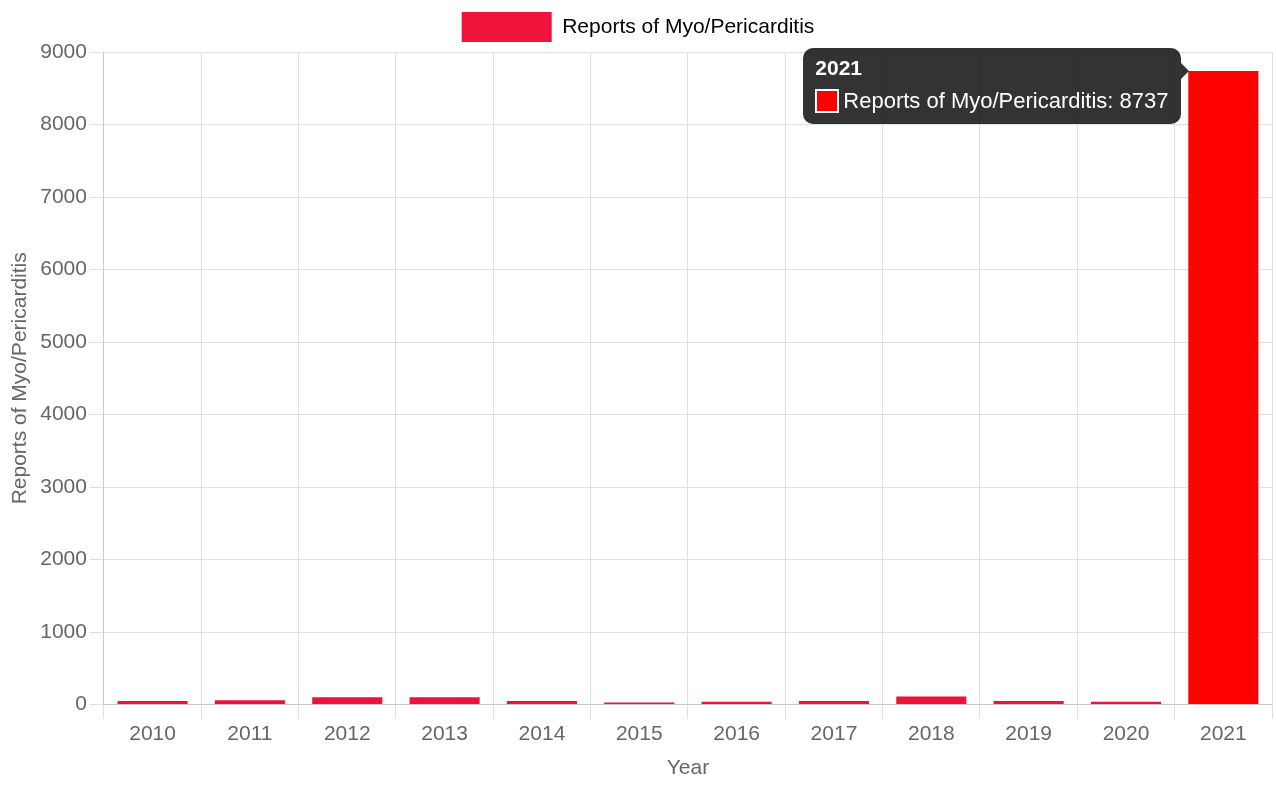  I want to click on x-tick-label: 2019, so click(1029, 732).